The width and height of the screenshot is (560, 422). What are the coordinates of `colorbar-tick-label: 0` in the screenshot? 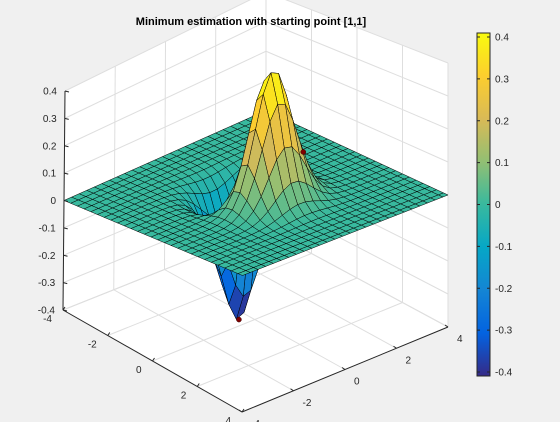 It's located at (498, 205).